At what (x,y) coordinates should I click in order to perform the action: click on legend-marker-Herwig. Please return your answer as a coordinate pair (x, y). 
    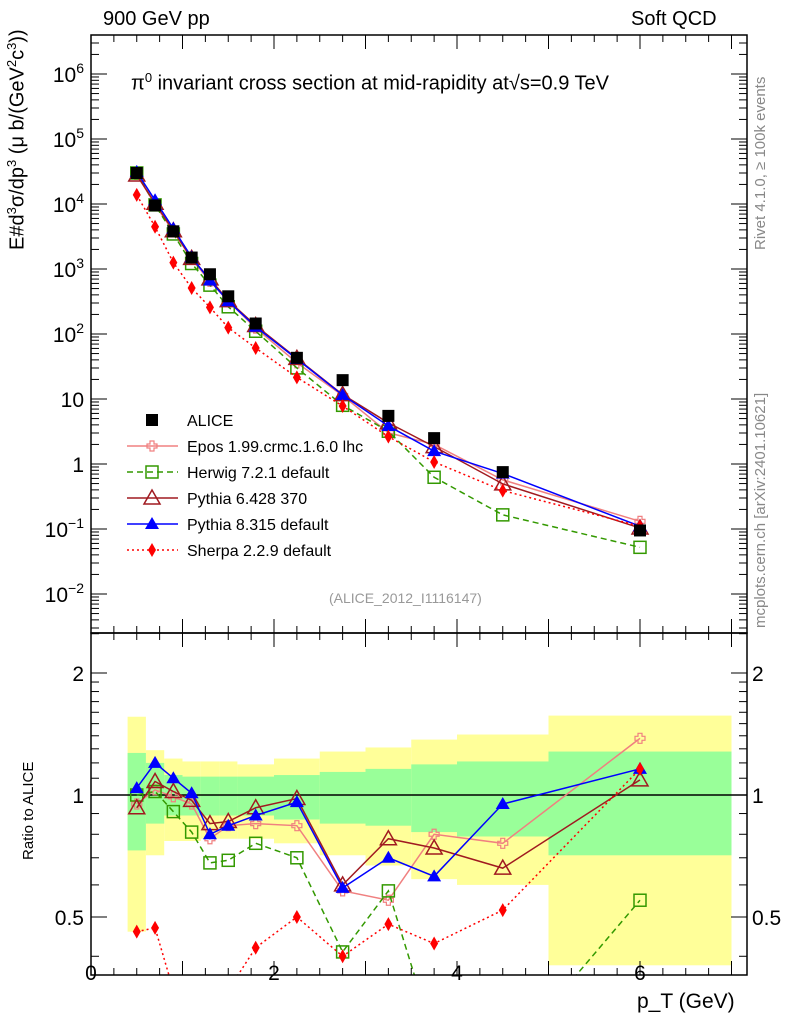
    Looking at the image, I should click on (152, 472).